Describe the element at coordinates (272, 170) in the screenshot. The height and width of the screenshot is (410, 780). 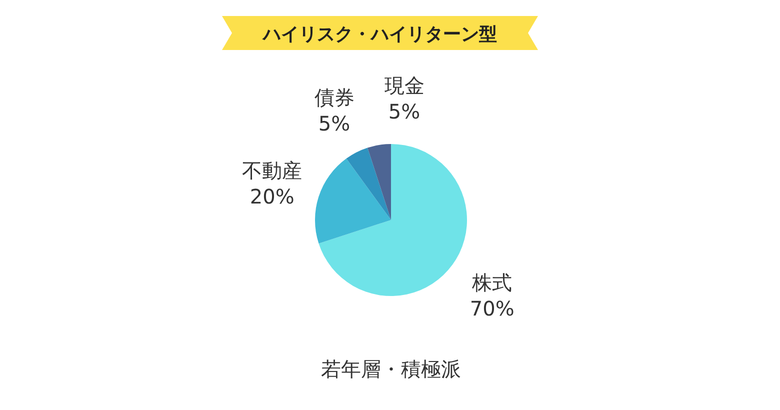
I see `slice-label: 不動産` at that location.